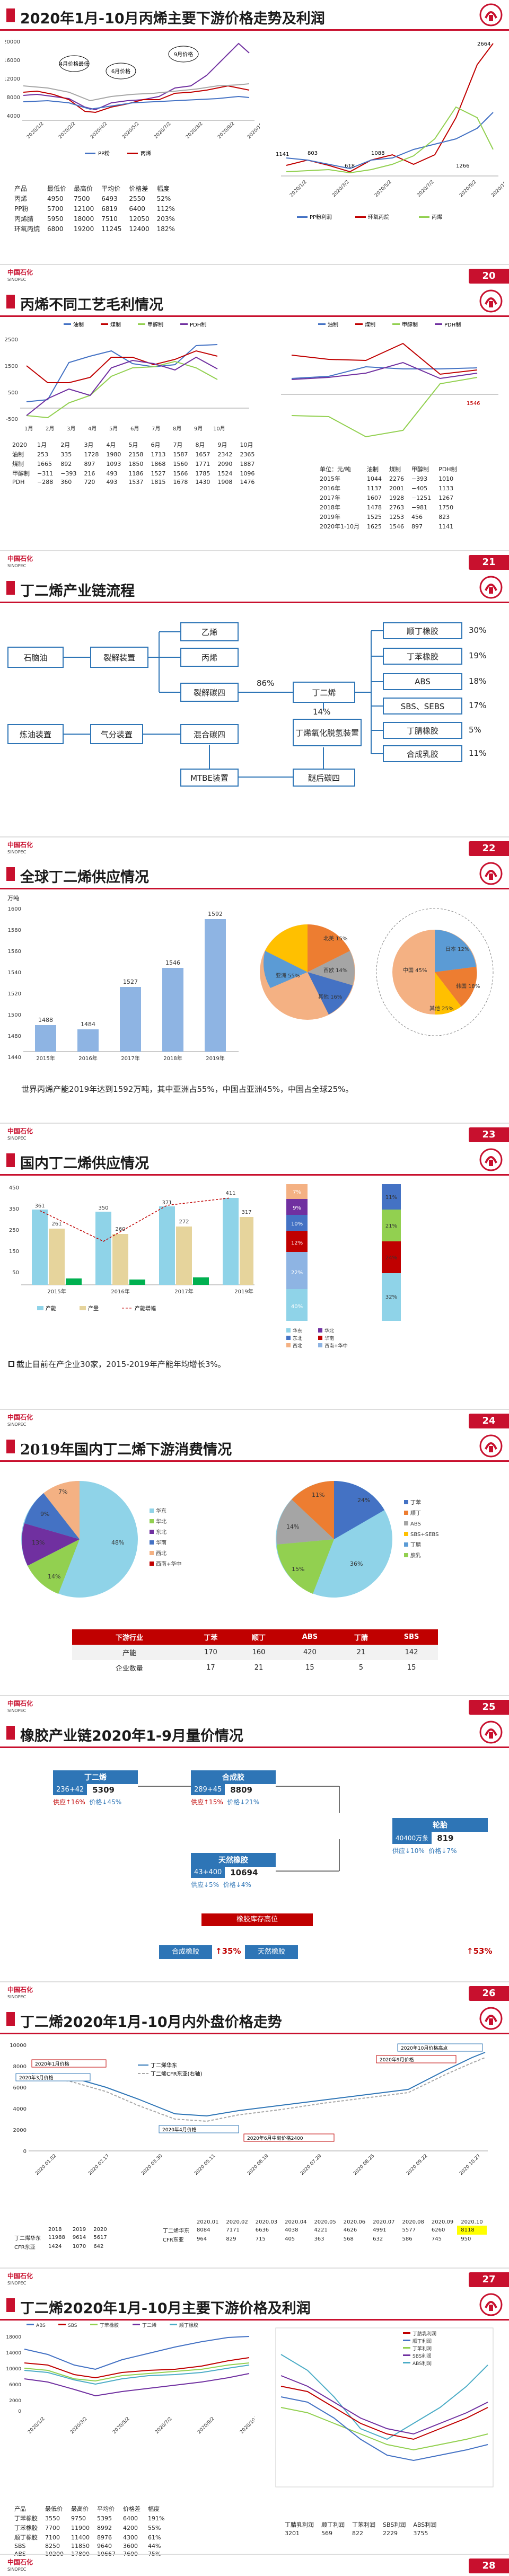 The height and width of the screenshot is (2576, 509). I want to click on svg-text: 24%, so click(391, 1258).